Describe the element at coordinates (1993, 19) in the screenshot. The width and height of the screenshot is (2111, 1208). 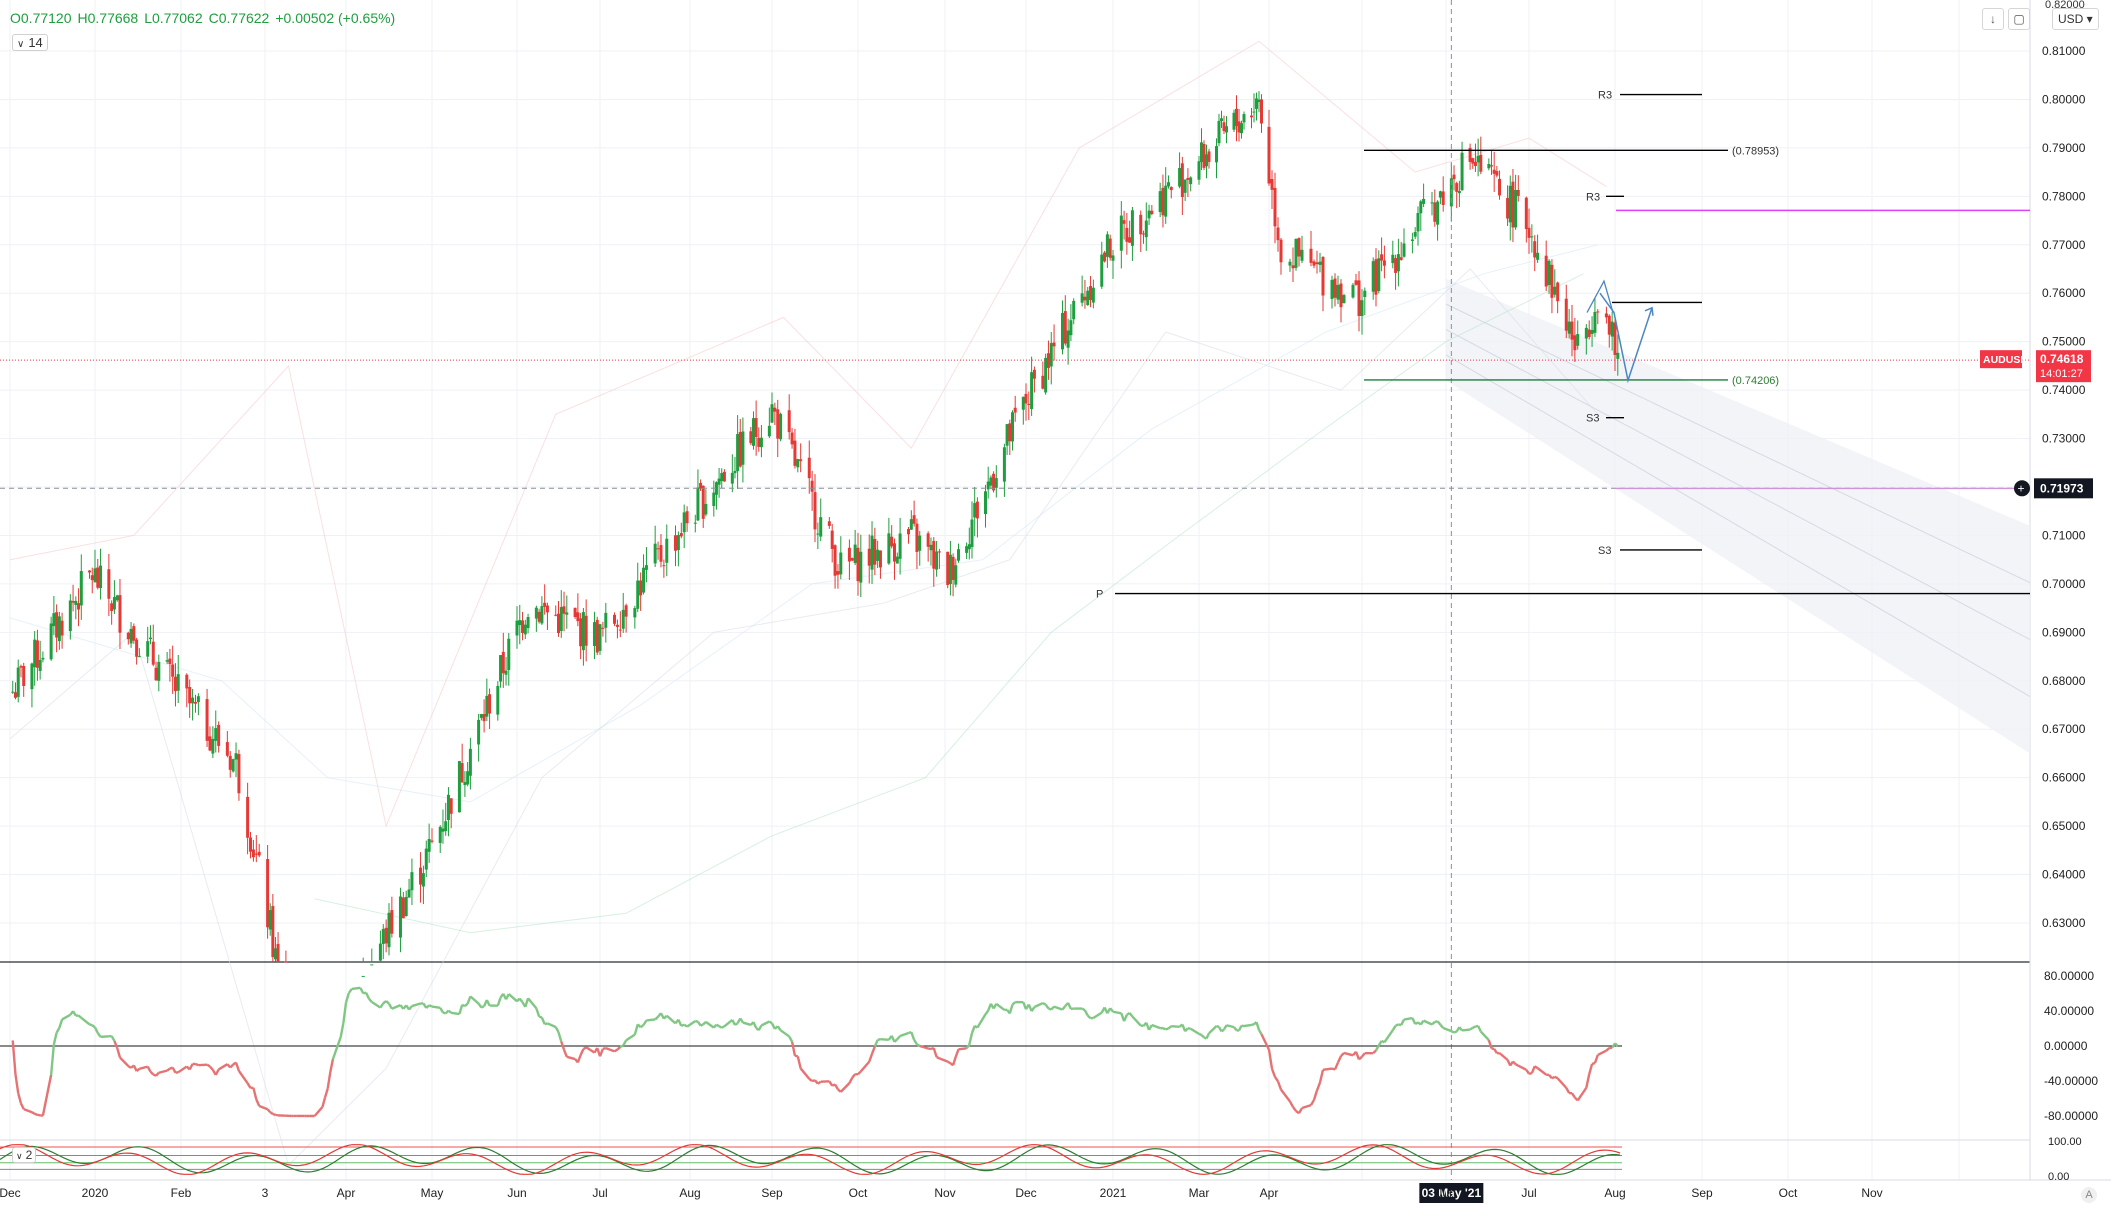
I see `download-icon: ↓` at that location.